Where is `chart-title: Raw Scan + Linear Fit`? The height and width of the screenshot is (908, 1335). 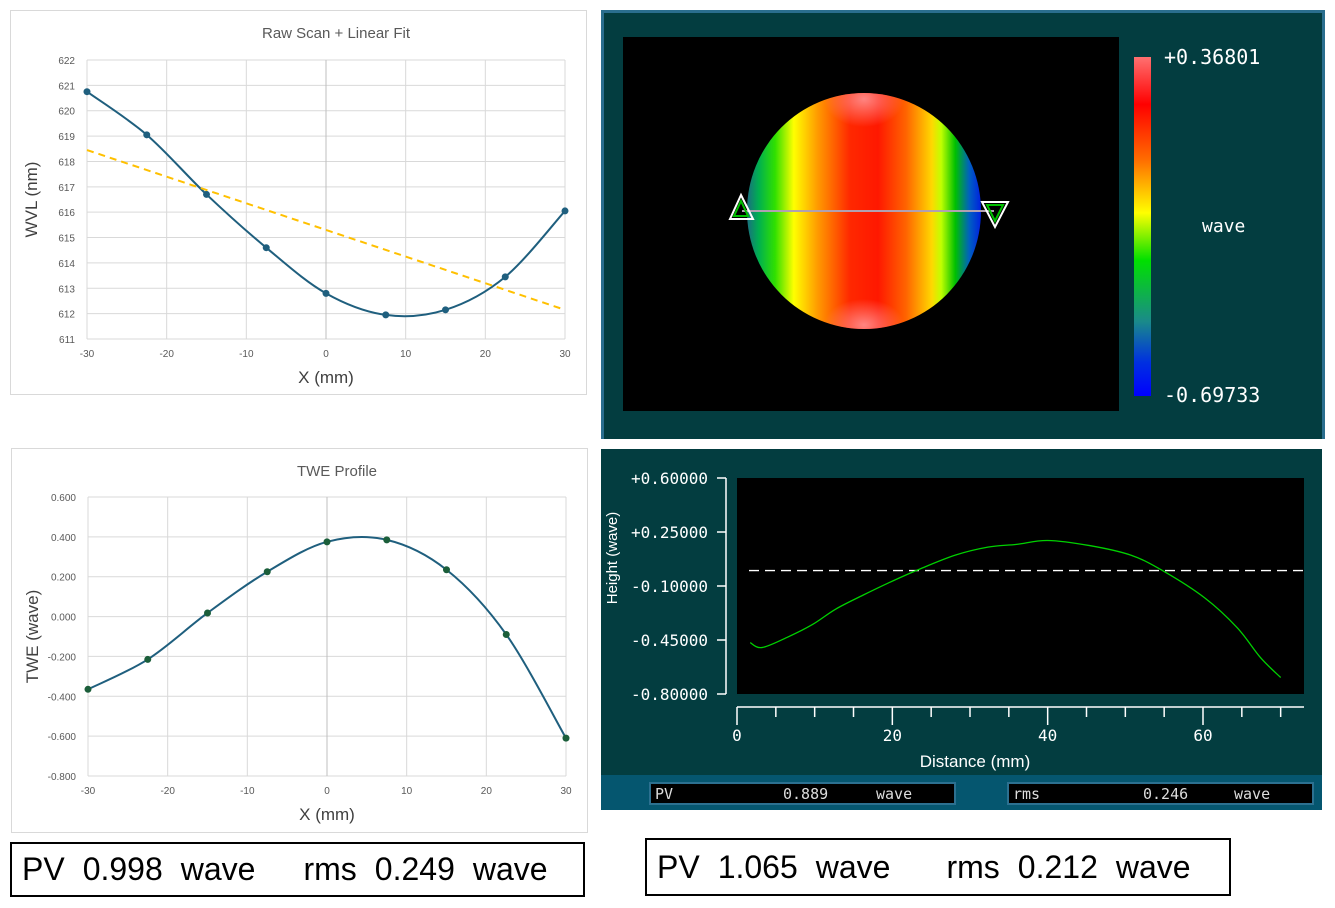 chart-title: Raw Scan + Linear Fit is located at coordinates (336, 33).